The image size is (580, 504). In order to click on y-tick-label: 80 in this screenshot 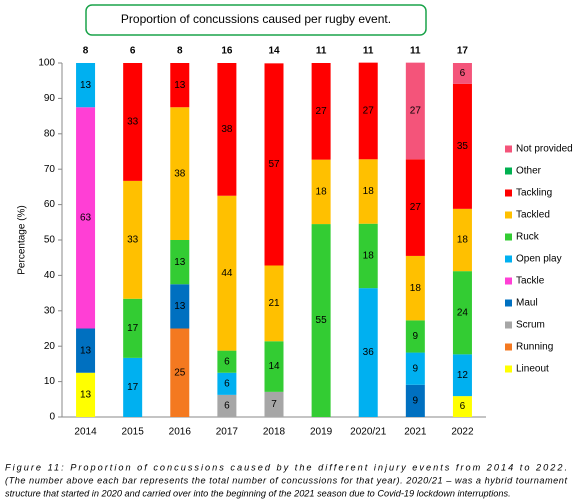, I will do `click(50, 133)`.